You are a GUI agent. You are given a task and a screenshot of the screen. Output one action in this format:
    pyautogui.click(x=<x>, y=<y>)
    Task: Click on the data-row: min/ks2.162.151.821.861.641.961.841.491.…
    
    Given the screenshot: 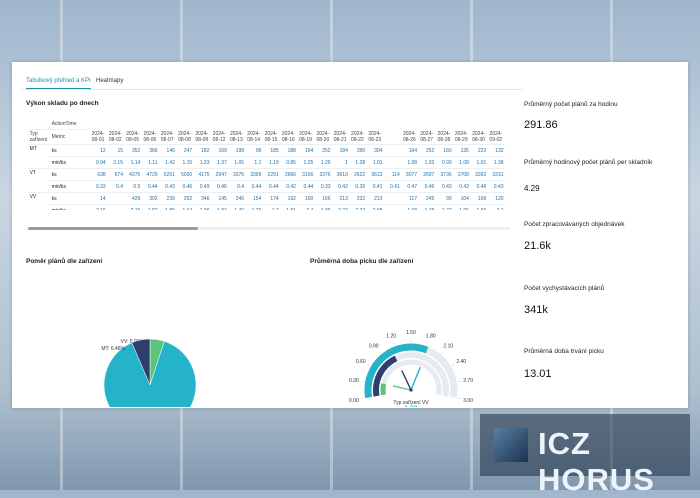 What is the action you would take?
    pyautogui.click(x=266, y=208)
    